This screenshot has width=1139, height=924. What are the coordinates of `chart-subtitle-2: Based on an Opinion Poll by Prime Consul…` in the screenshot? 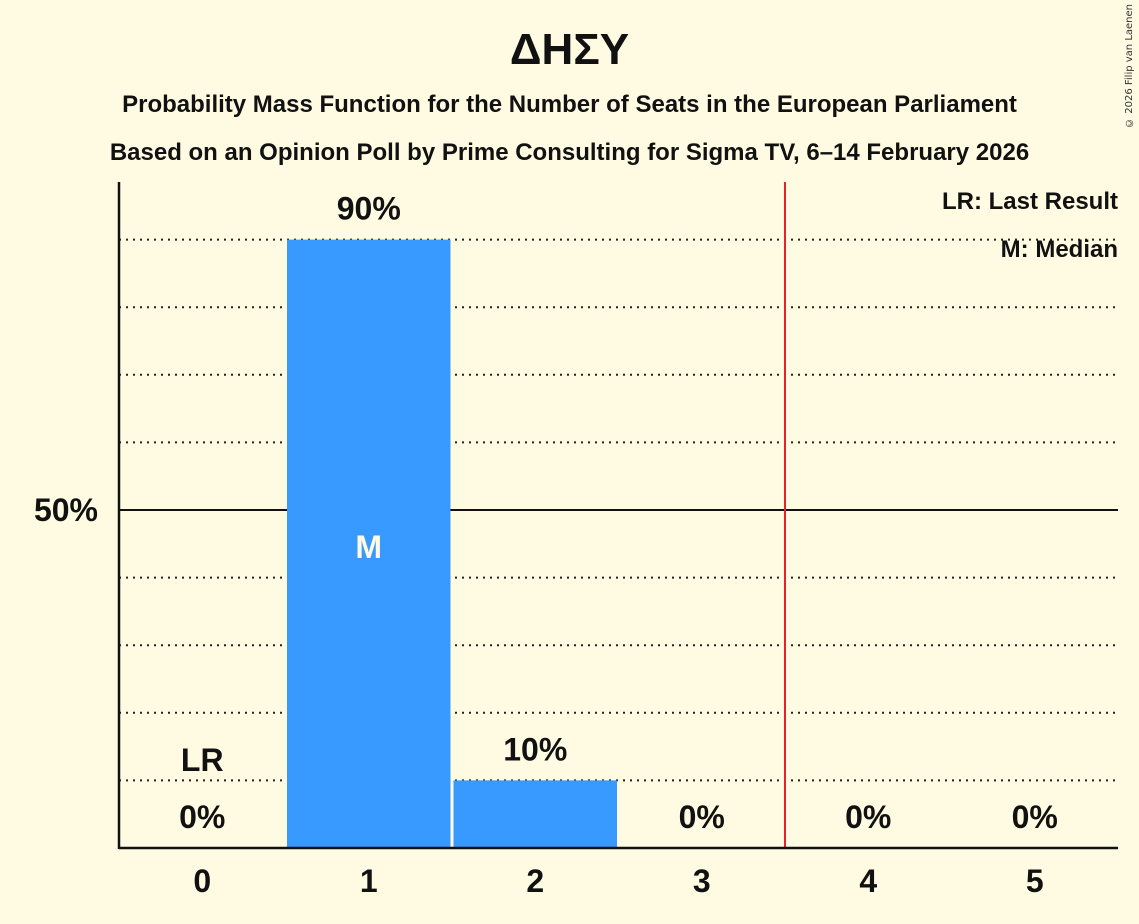 It's located at (569, 152).